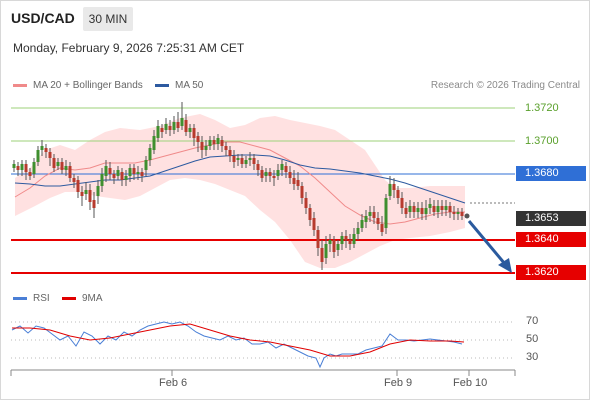 This screenshot has width=590, height=400. What do you see at coordinates (20, 85) in the screenshot?
I see `ma20-swatch-icon` at bounding box center [20, 85].